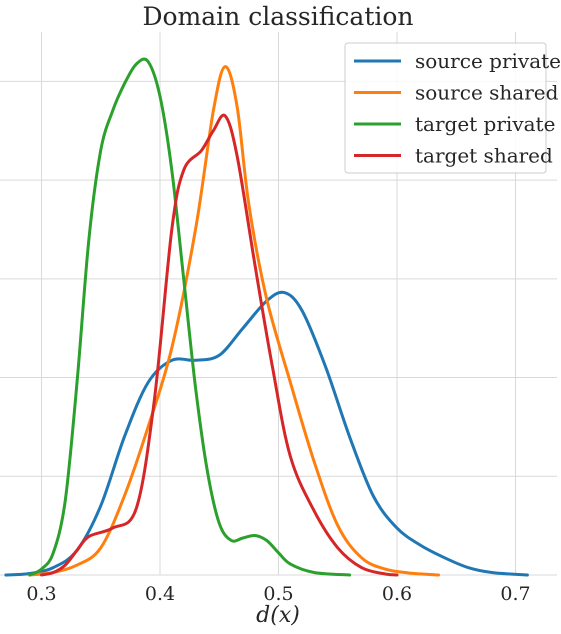 The image size is (561, 634). I want to click on legend-box, so click(445, 108).